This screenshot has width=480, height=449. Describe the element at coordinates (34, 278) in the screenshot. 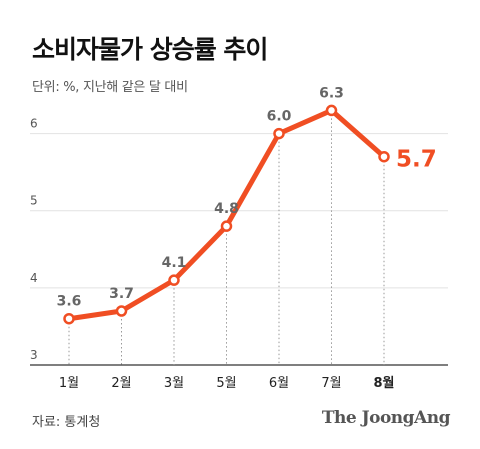

I see `y-tick-label: 4` at that location.